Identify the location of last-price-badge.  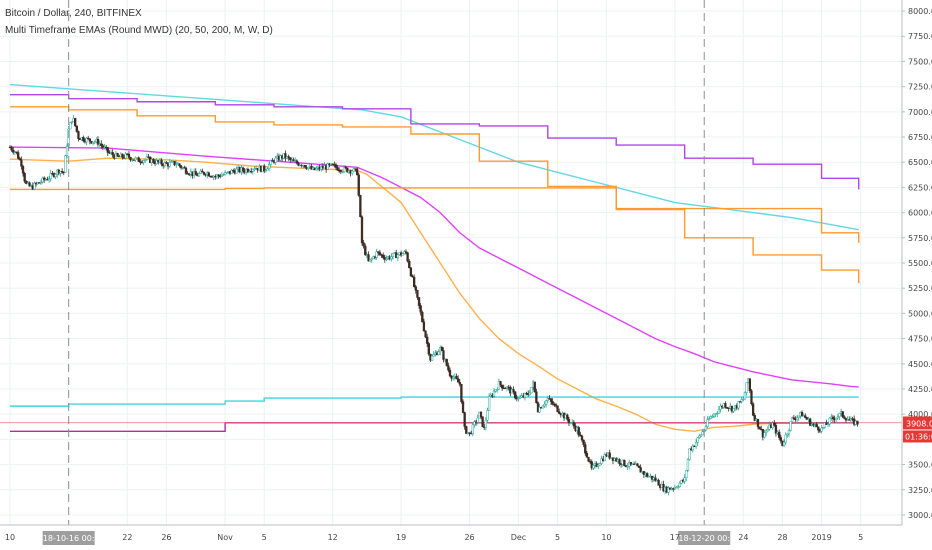
(917, 423).